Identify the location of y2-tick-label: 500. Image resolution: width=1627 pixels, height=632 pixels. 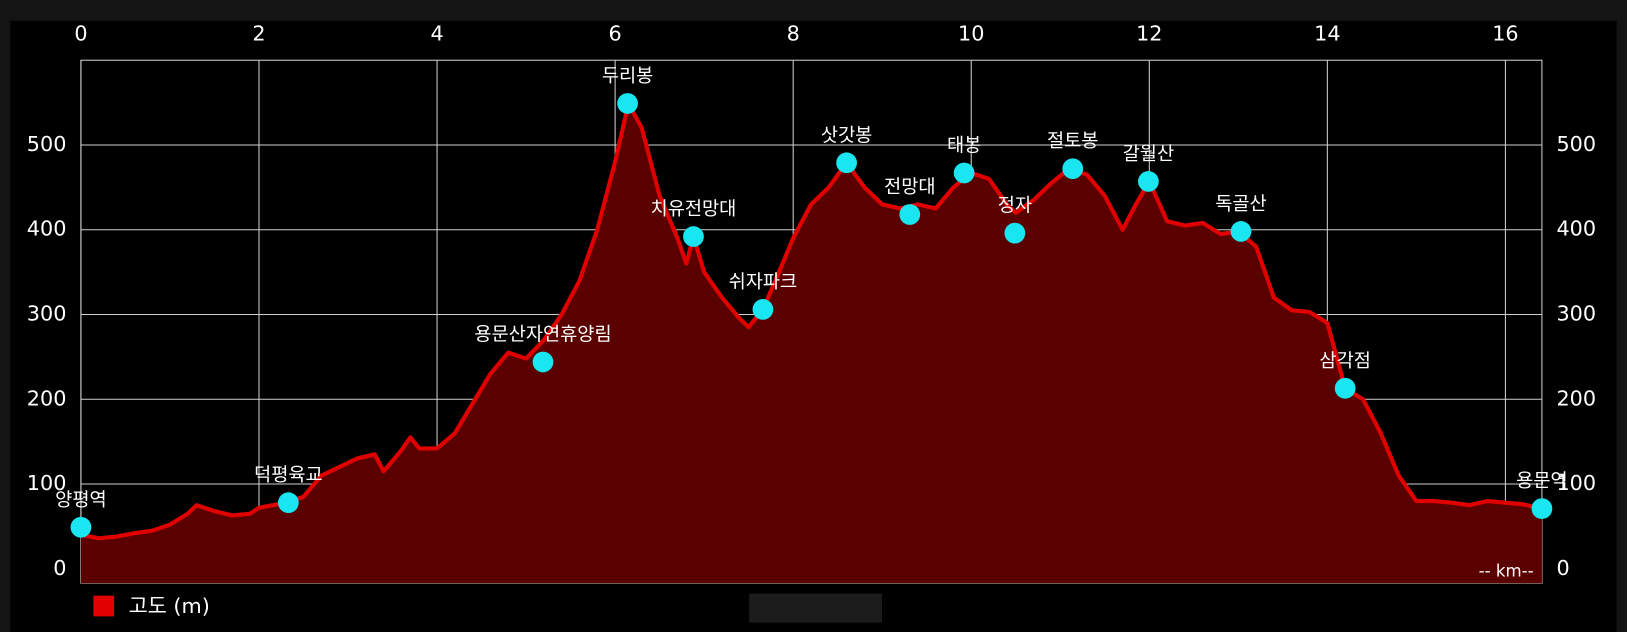
(1576, 144).